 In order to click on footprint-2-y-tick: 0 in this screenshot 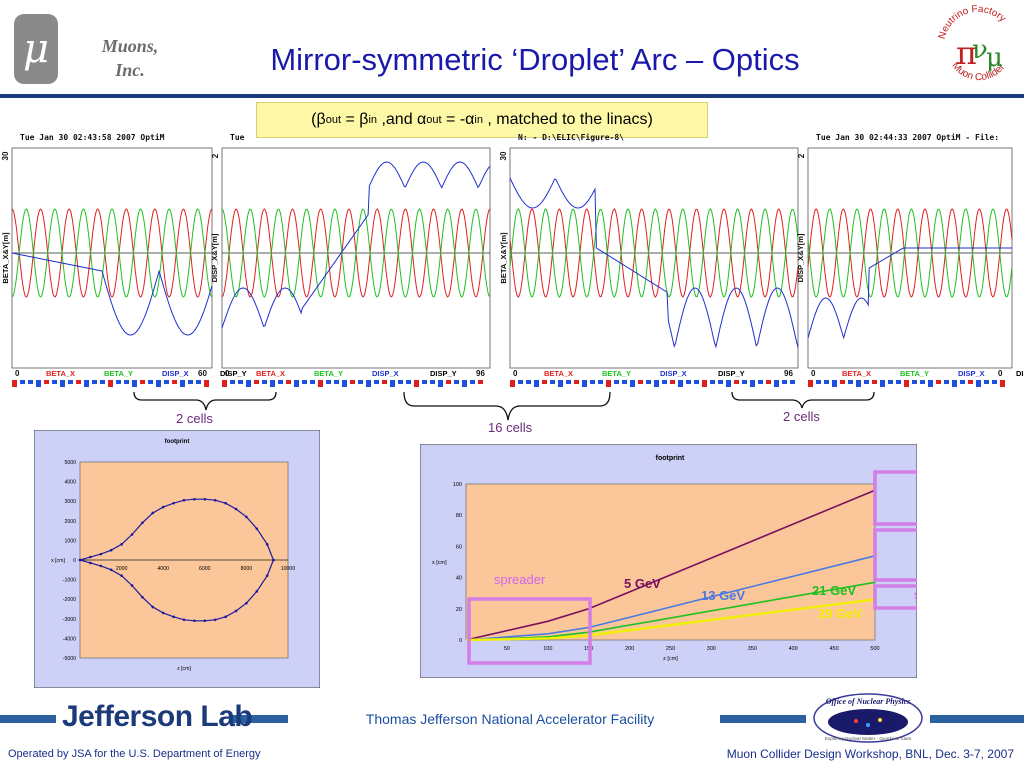, I will do `click(460, 641)`.